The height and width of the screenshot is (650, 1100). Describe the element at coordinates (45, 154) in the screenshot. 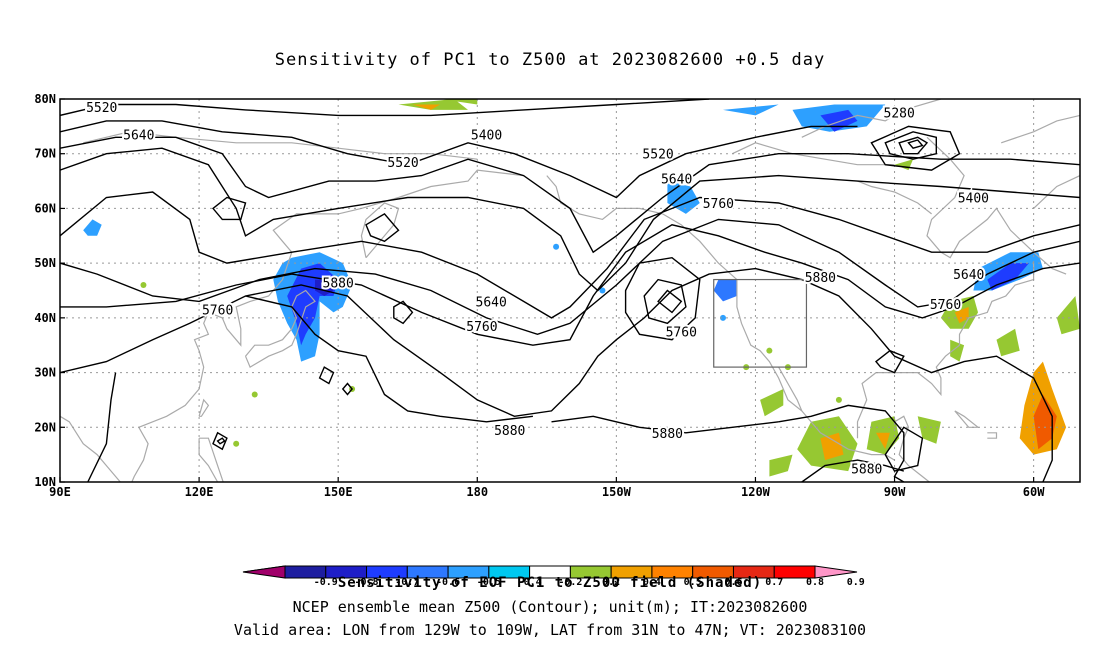

I see `lat-tick-label: 70N` at that location.